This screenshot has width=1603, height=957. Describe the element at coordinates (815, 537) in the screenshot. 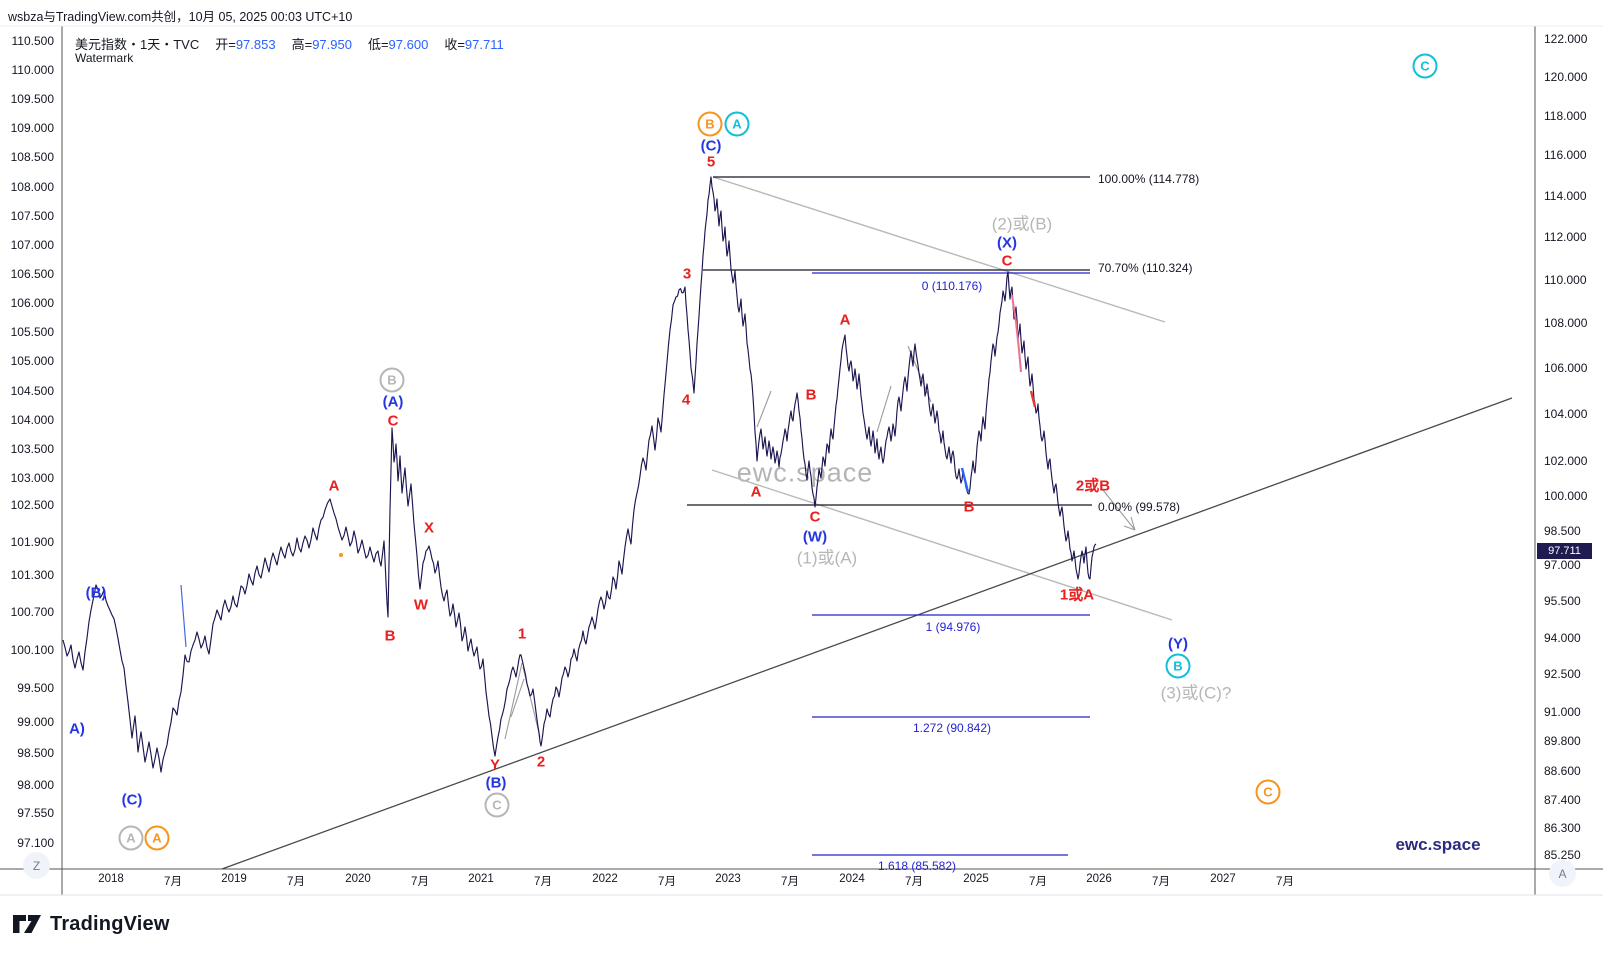

I see `elliott-wave-label: (W)` at that location.